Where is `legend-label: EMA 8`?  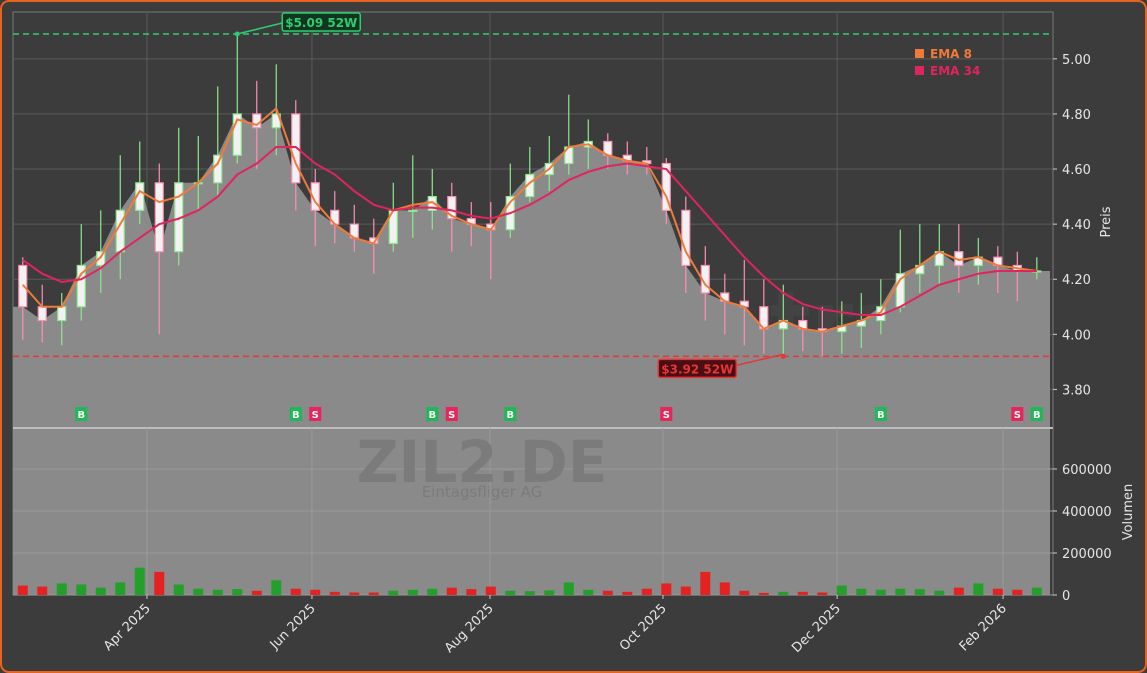 legend-label: EMA 8 is located at coordinates (951, 54).